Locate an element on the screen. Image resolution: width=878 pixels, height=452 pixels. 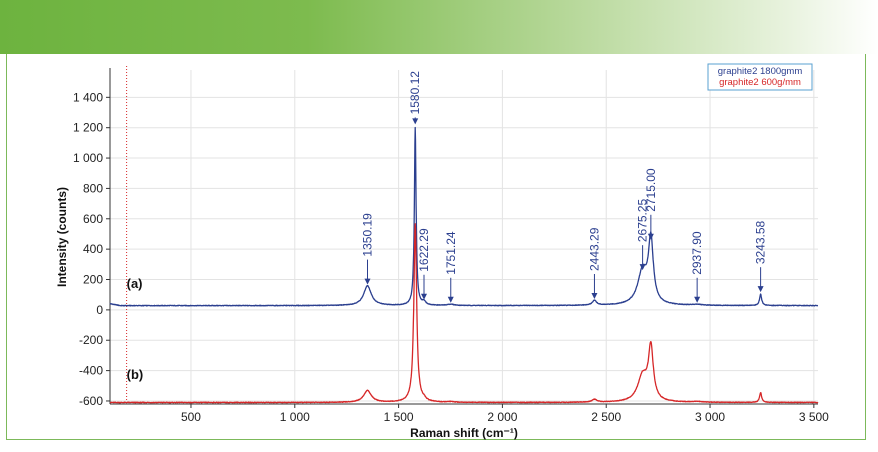
peak-label: 1751.24 is located at coordinates (451, 253).